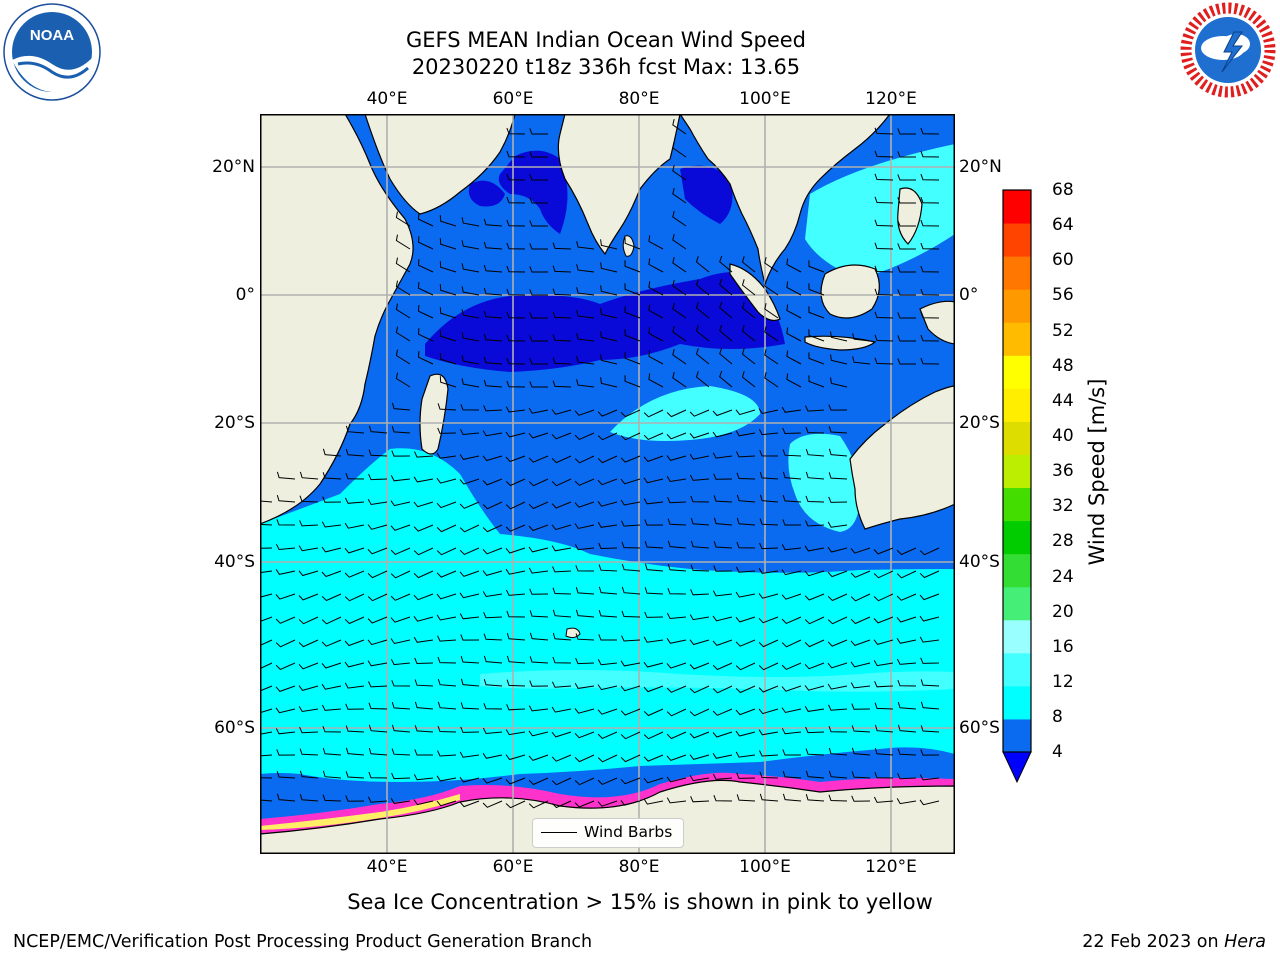 The image size is (1280, 960). Describe the element at coordinates (979, 562) in the screenshot. I see `lat-tick-right: 40°S` at that location.